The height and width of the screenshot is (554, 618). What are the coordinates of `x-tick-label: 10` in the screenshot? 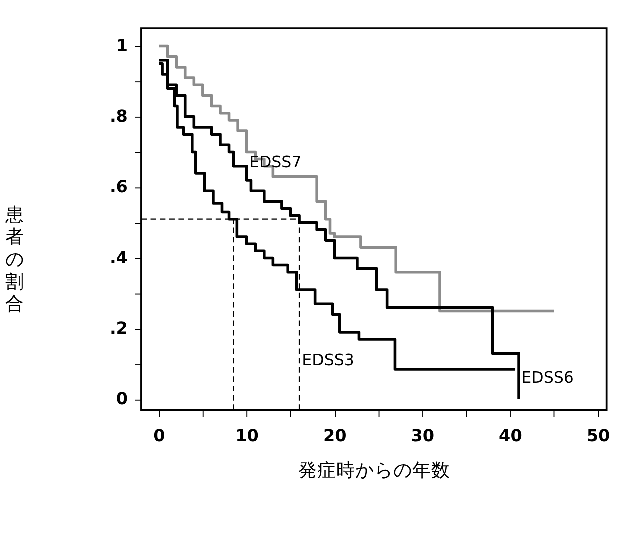 It's located at (247, 435).